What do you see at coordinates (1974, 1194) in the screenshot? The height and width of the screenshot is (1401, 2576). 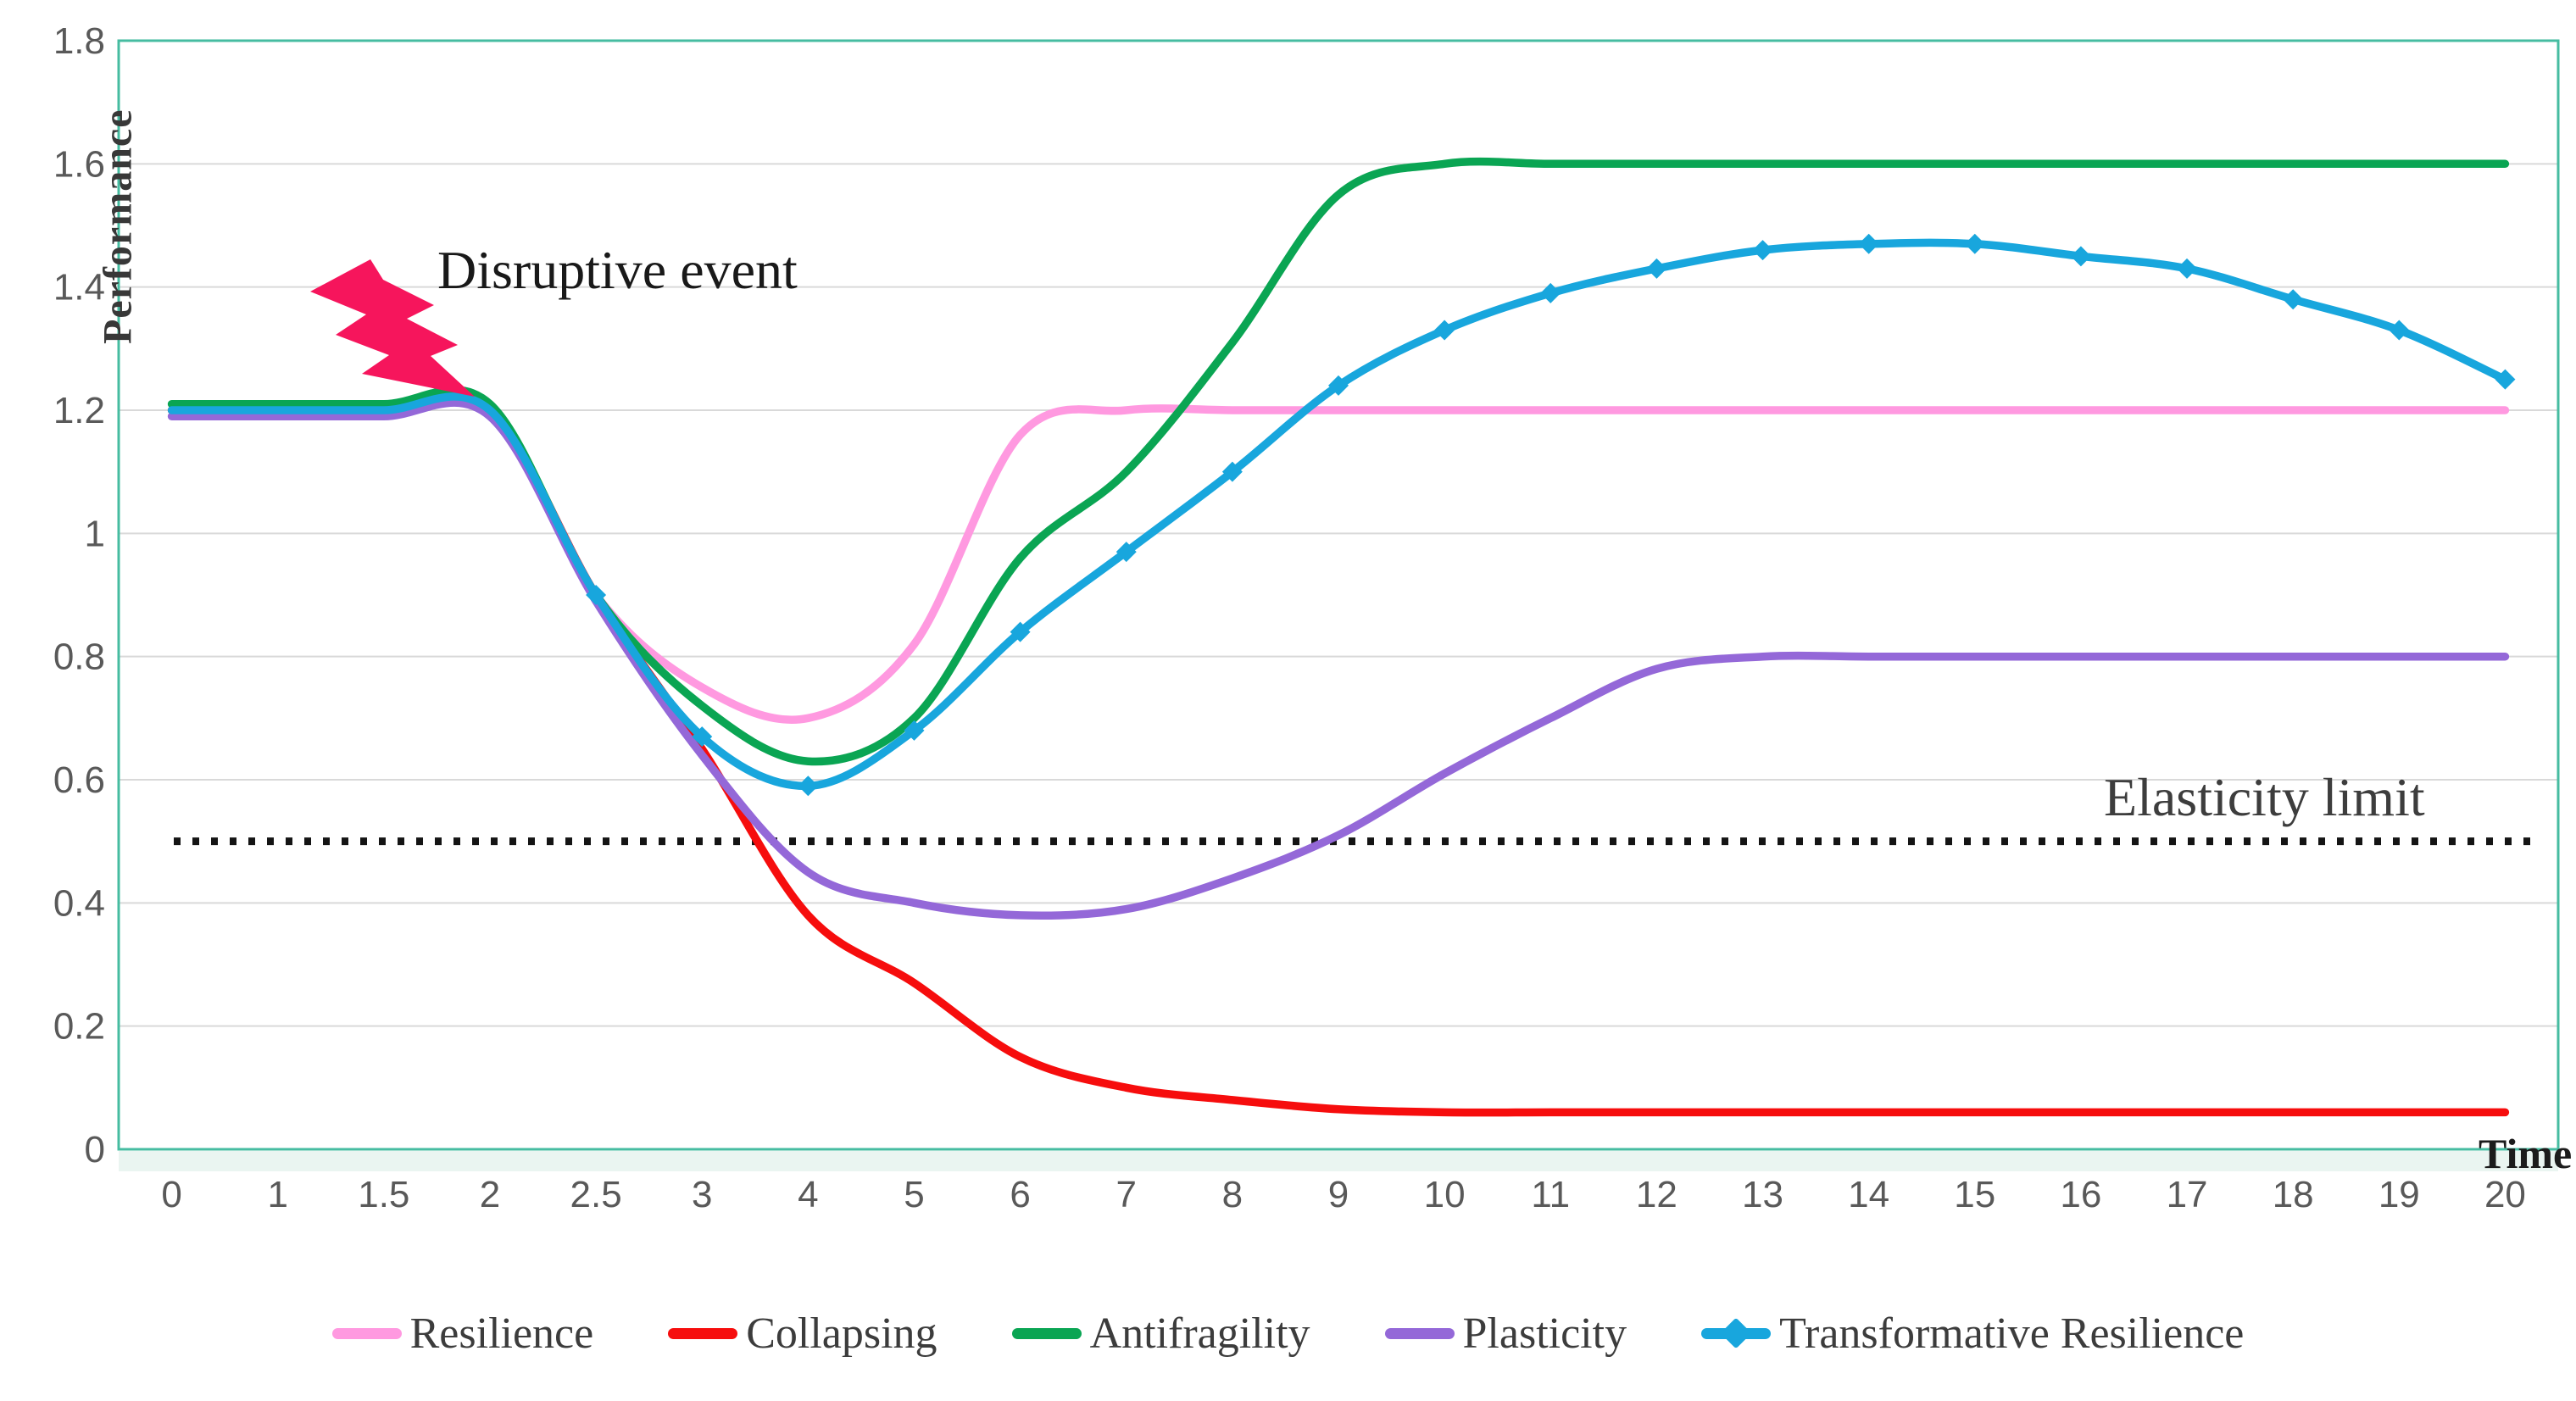 I see `x-tick-label-15: 15` at bounding box center [1974, 1194].